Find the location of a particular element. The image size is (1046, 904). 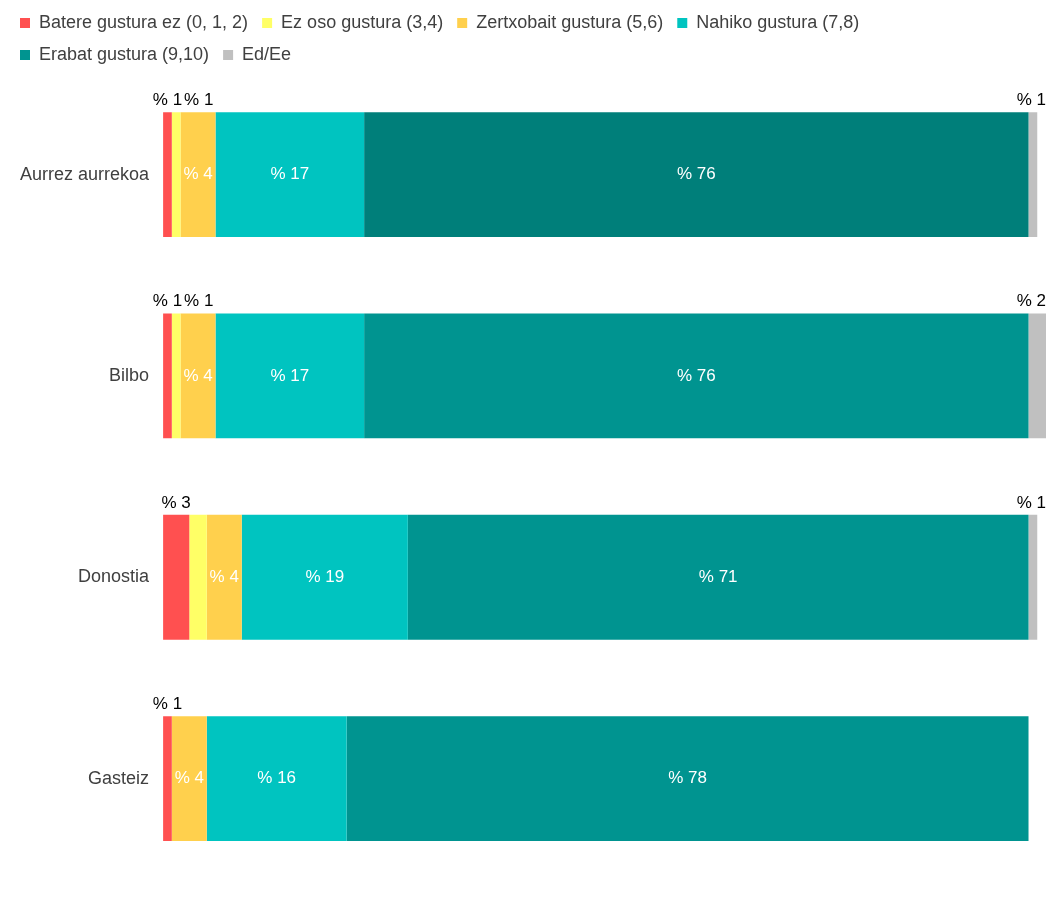

data-label: % 71 is located at coordinates (718, 576).